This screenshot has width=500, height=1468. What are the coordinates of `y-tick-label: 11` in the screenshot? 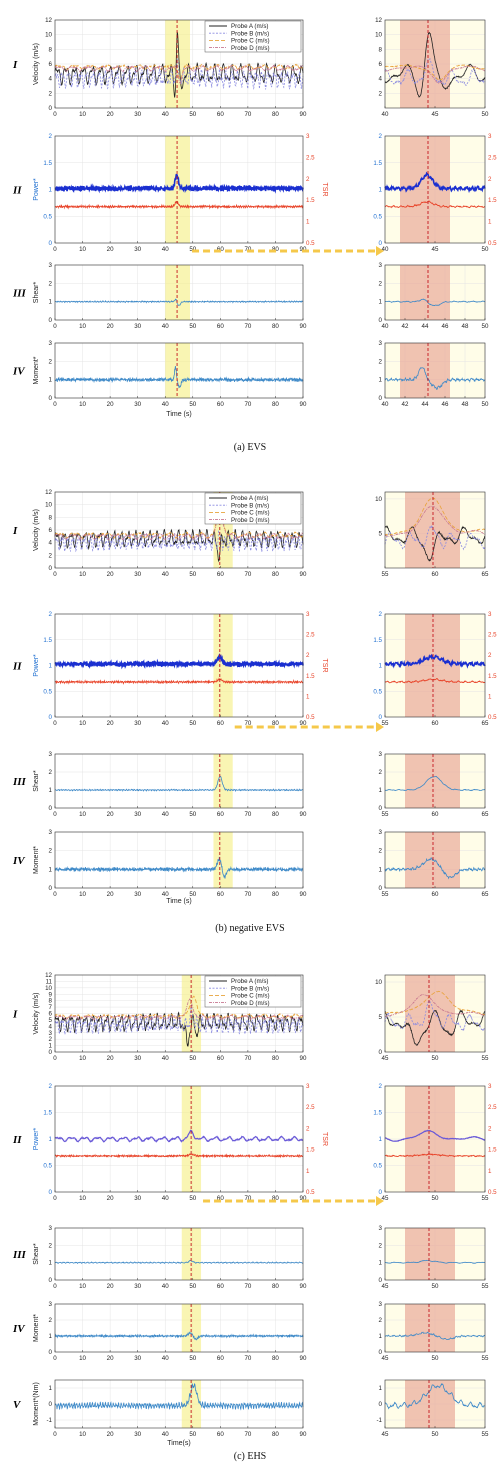 It's located at (49, 981).